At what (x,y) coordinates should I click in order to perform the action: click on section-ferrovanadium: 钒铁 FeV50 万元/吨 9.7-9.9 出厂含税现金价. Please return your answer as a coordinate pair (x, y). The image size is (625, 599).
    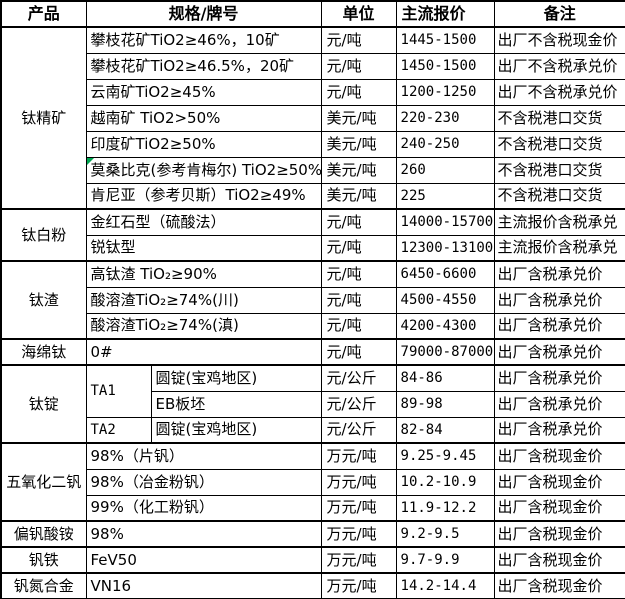
    Looking at the image, I should click on (312, 560).